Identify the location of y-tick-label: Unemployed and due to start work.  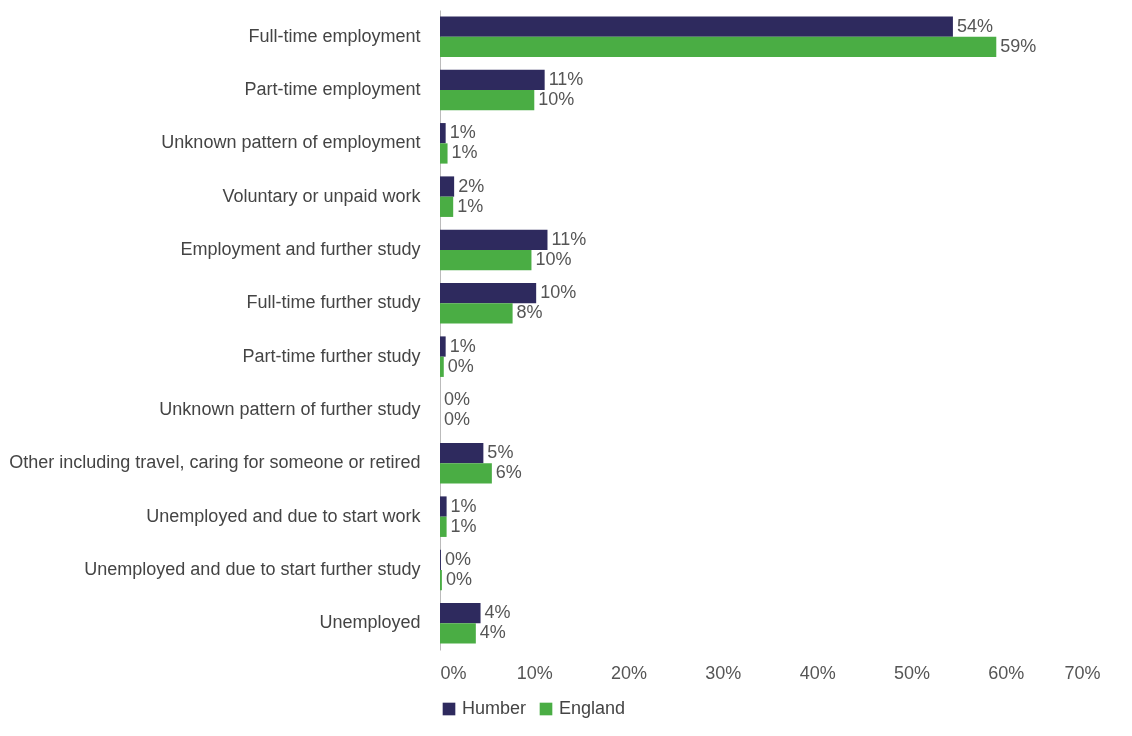
(284, 515).